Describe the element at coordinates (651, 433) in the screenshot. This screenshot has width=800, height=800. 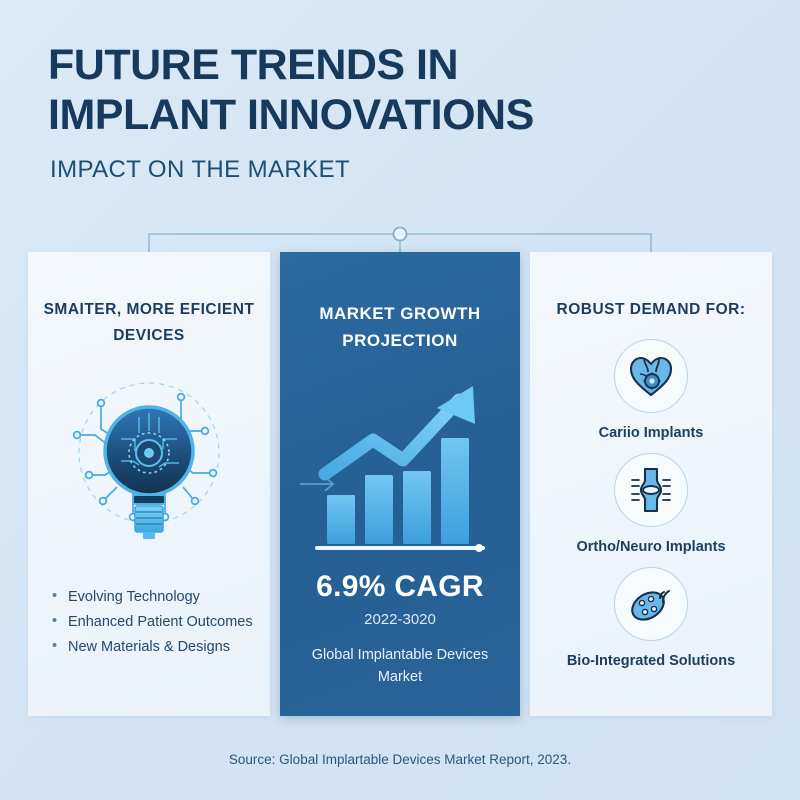
I see `demand-item-label: Cariio Implants` at that location.